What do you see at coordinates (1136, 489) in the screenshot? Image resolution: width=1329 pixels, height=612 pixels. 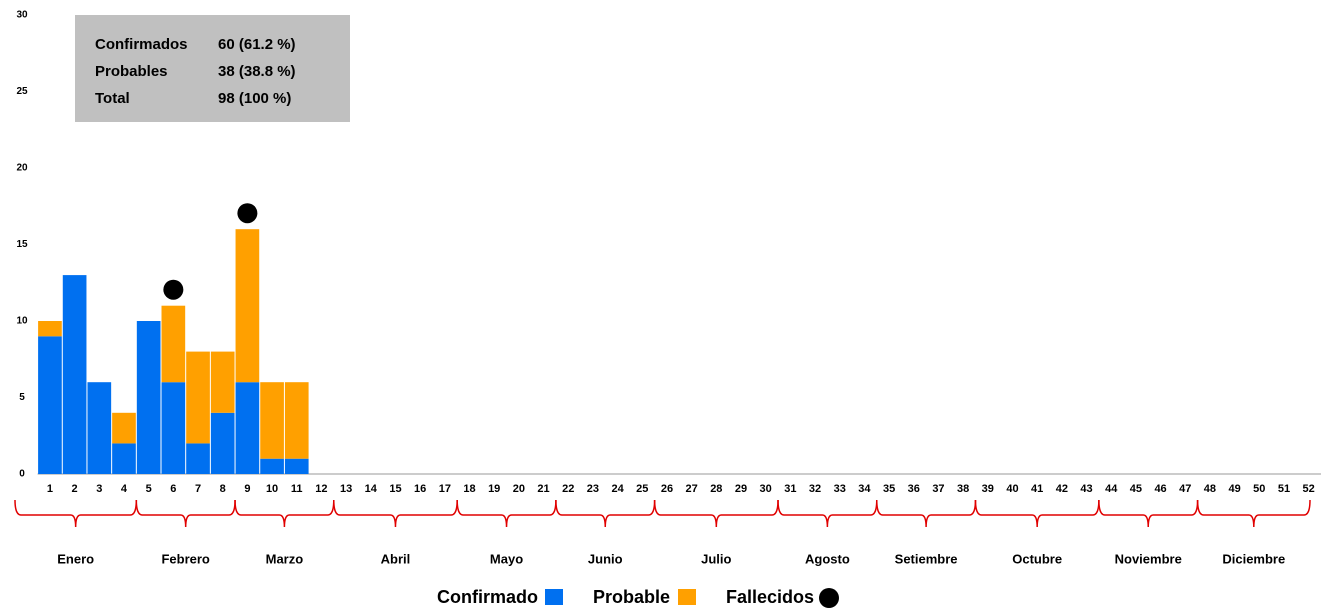 I see `x-tick-label: 45` at bounding box center [1136, 489].